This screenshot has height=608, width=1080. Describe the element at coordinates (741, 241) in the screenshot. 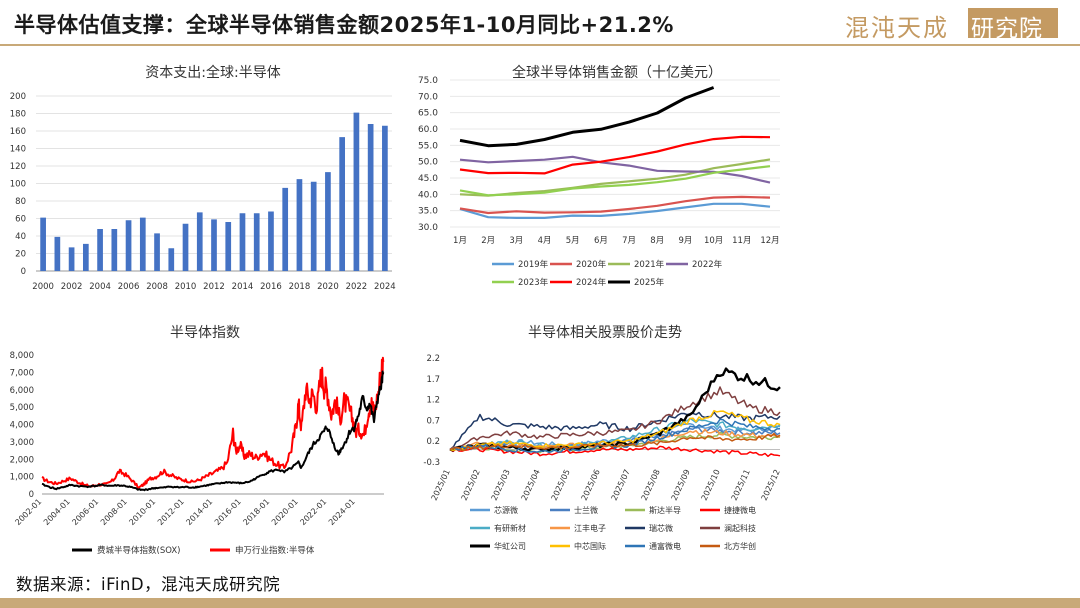

I see `sales-x-tick-label: 11月` at that location.